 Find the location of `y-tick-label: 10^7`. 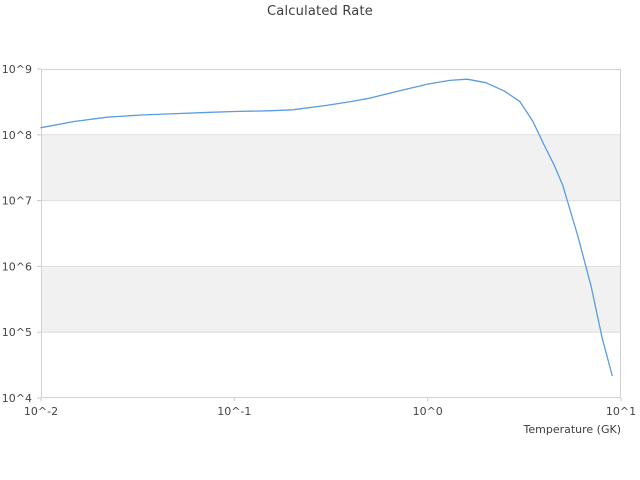

y-tick-label: 10^7 is located at coordinates (17, 201).